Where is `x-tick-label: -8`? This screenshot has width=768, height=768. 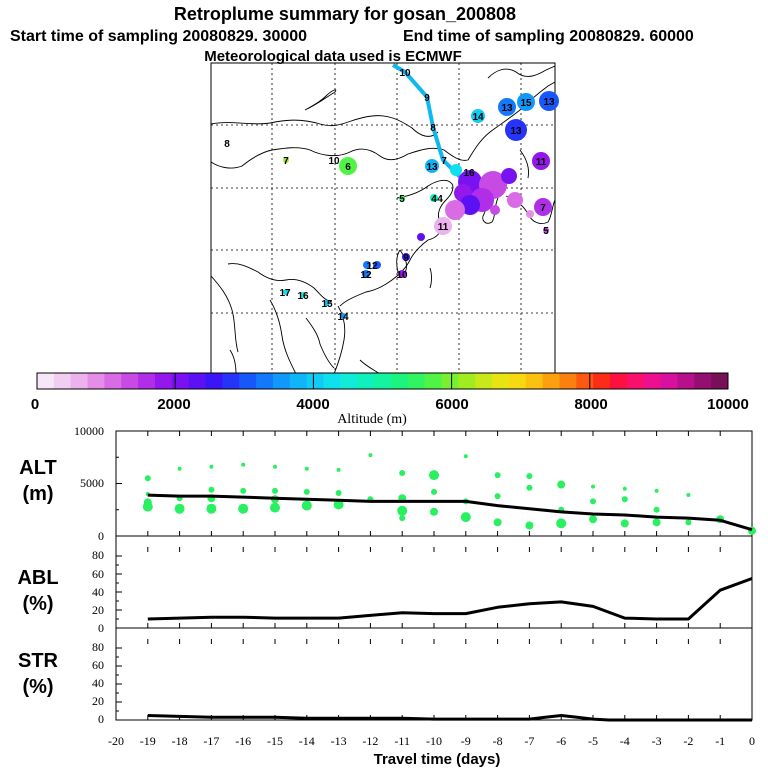 x-tick-label: -8 is located at coordinates (498, 741).